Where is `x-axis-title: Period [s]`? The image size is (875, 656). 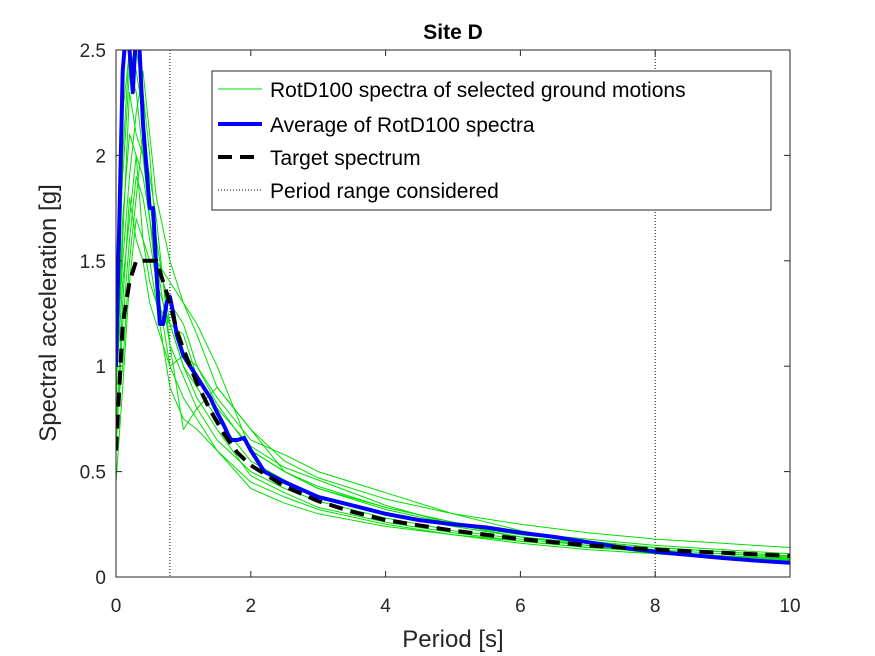 x-axis-title: Period [s] is located at coordinates (452, 639).